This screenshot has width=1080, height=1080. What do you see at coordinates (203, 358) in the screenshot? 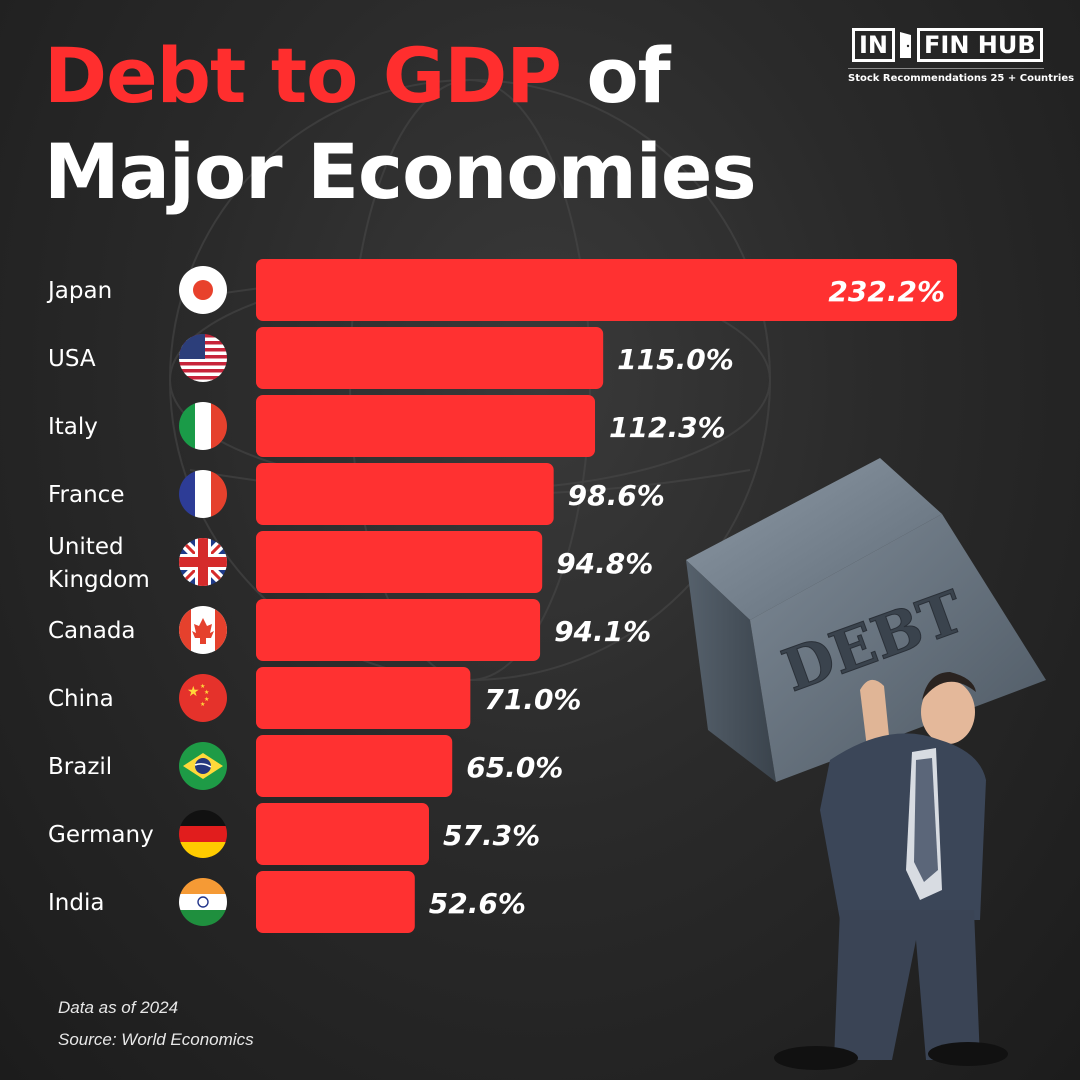
I see `usa-flag-icon` at bounding box center [203, 358].